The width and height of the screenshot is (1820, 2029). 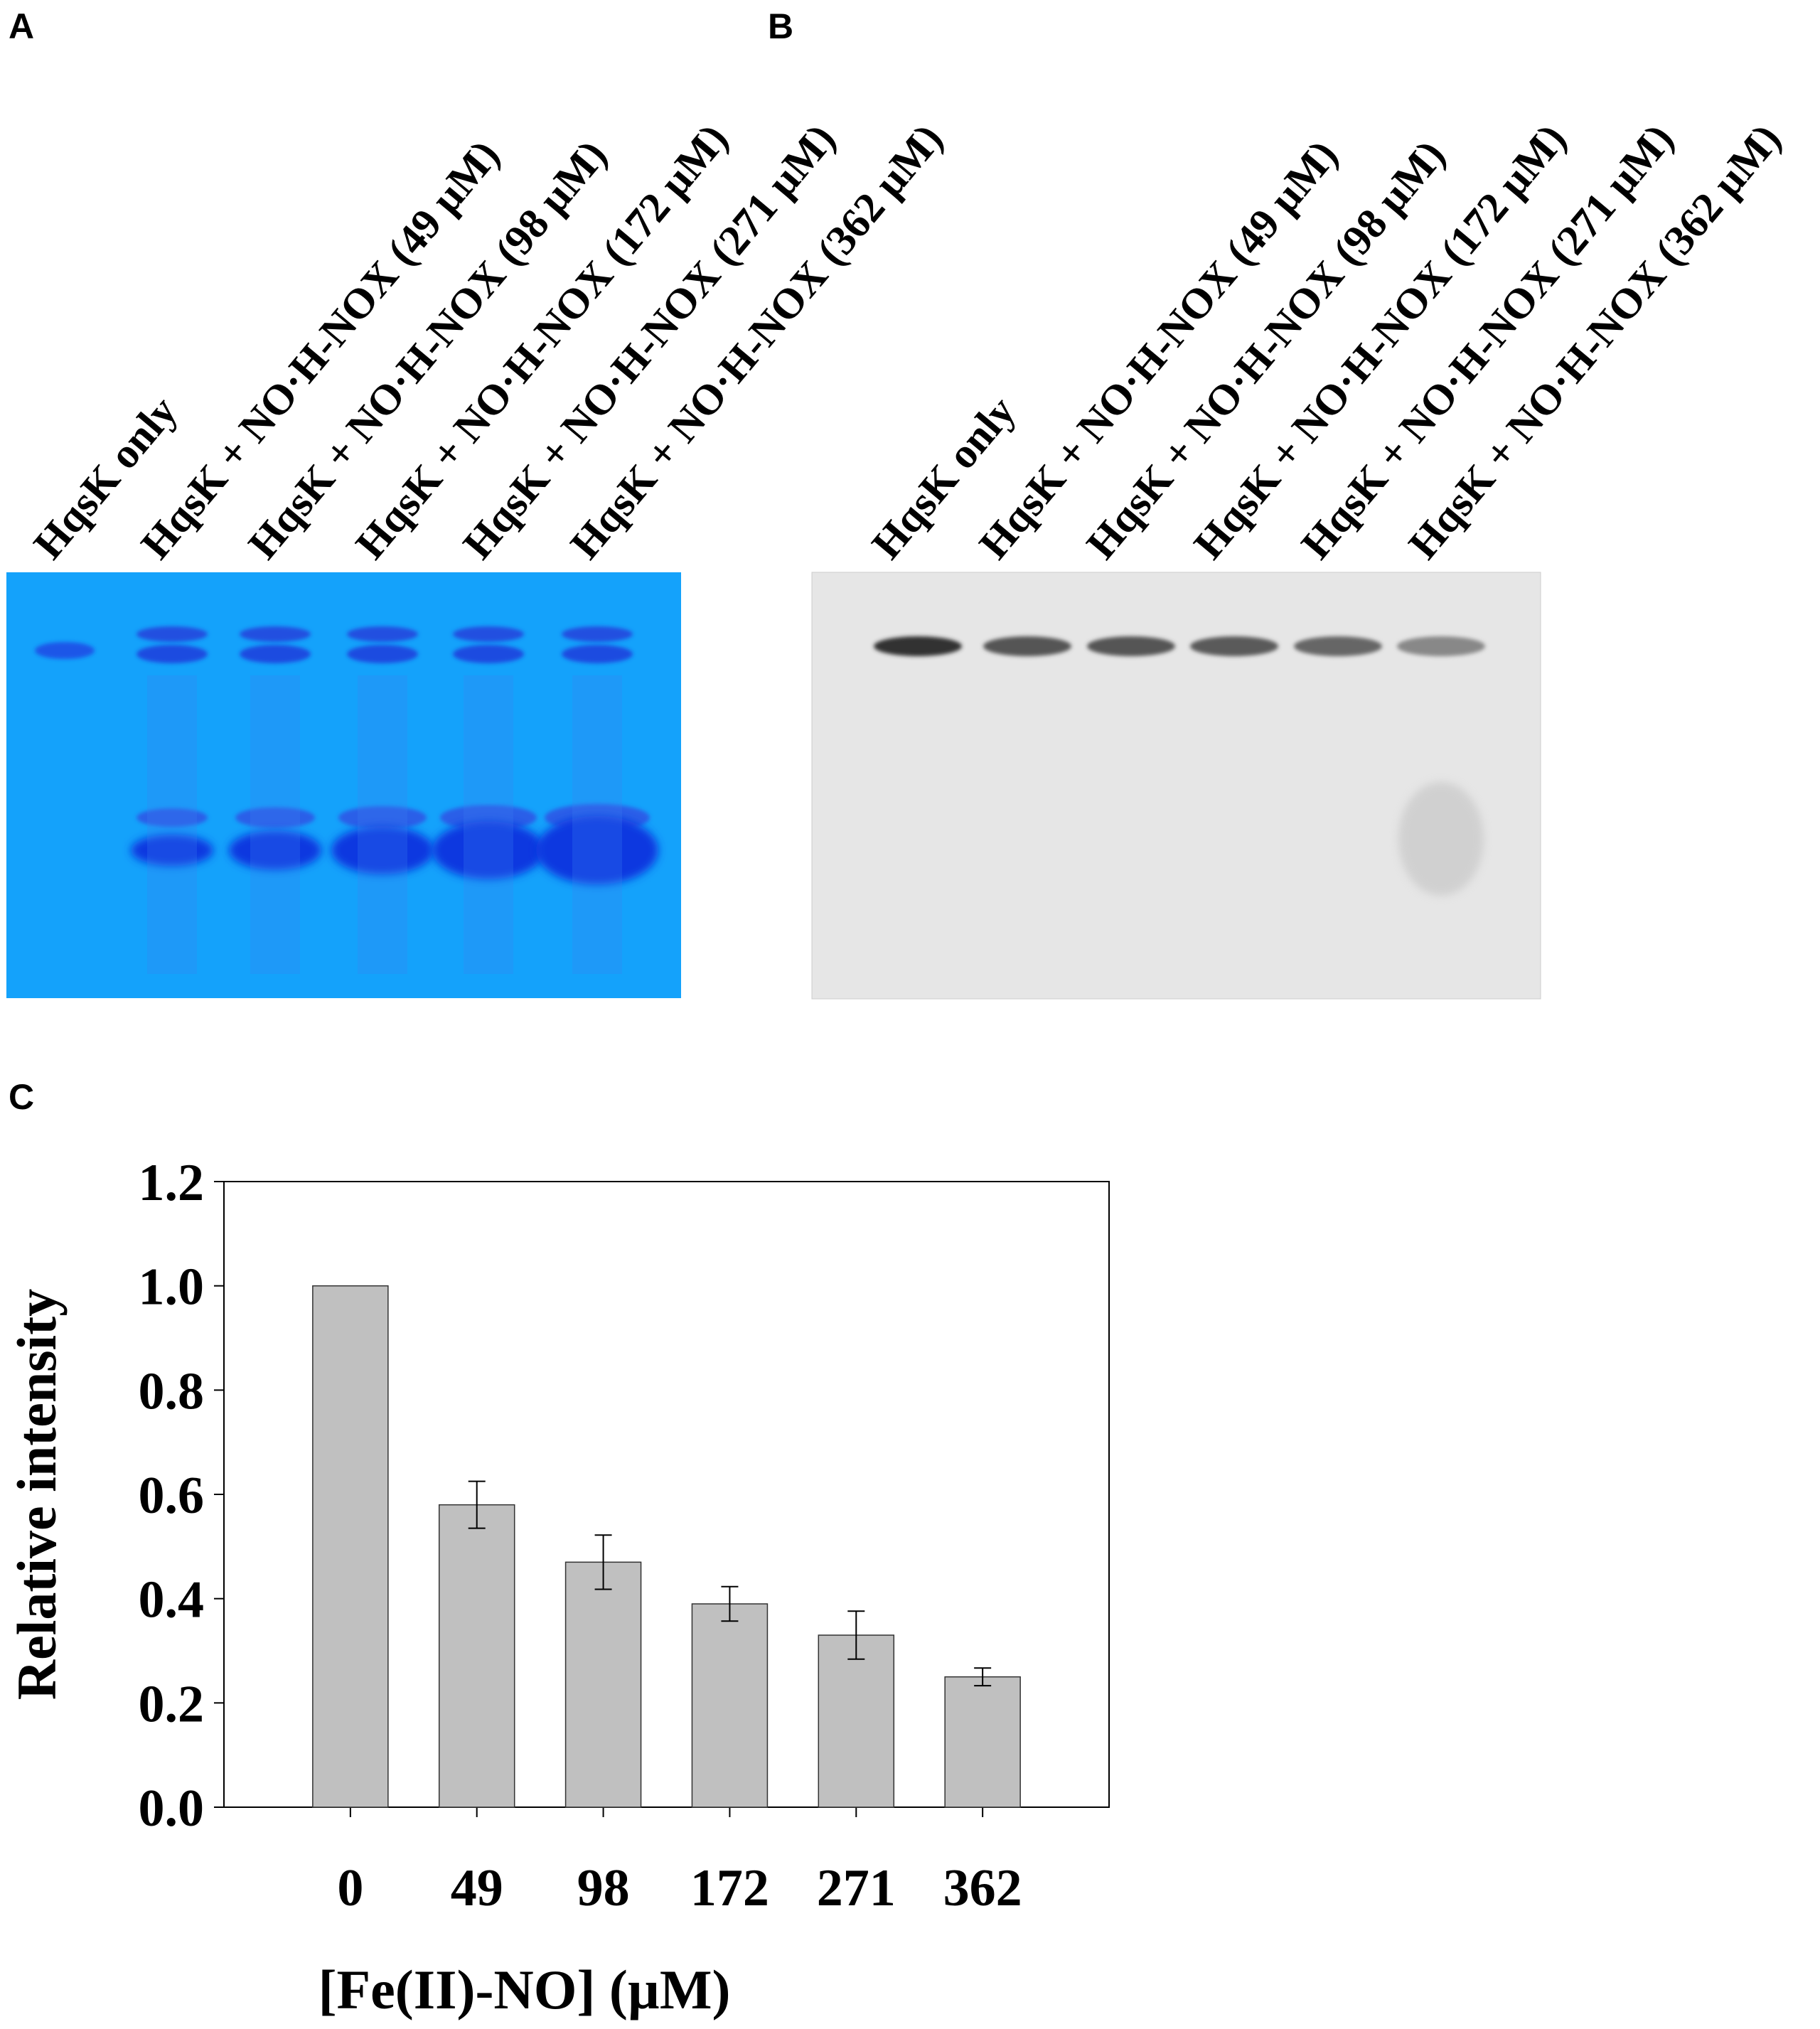 I want to click on y-tick-label: 1.0, so click(x=172, y=1287).